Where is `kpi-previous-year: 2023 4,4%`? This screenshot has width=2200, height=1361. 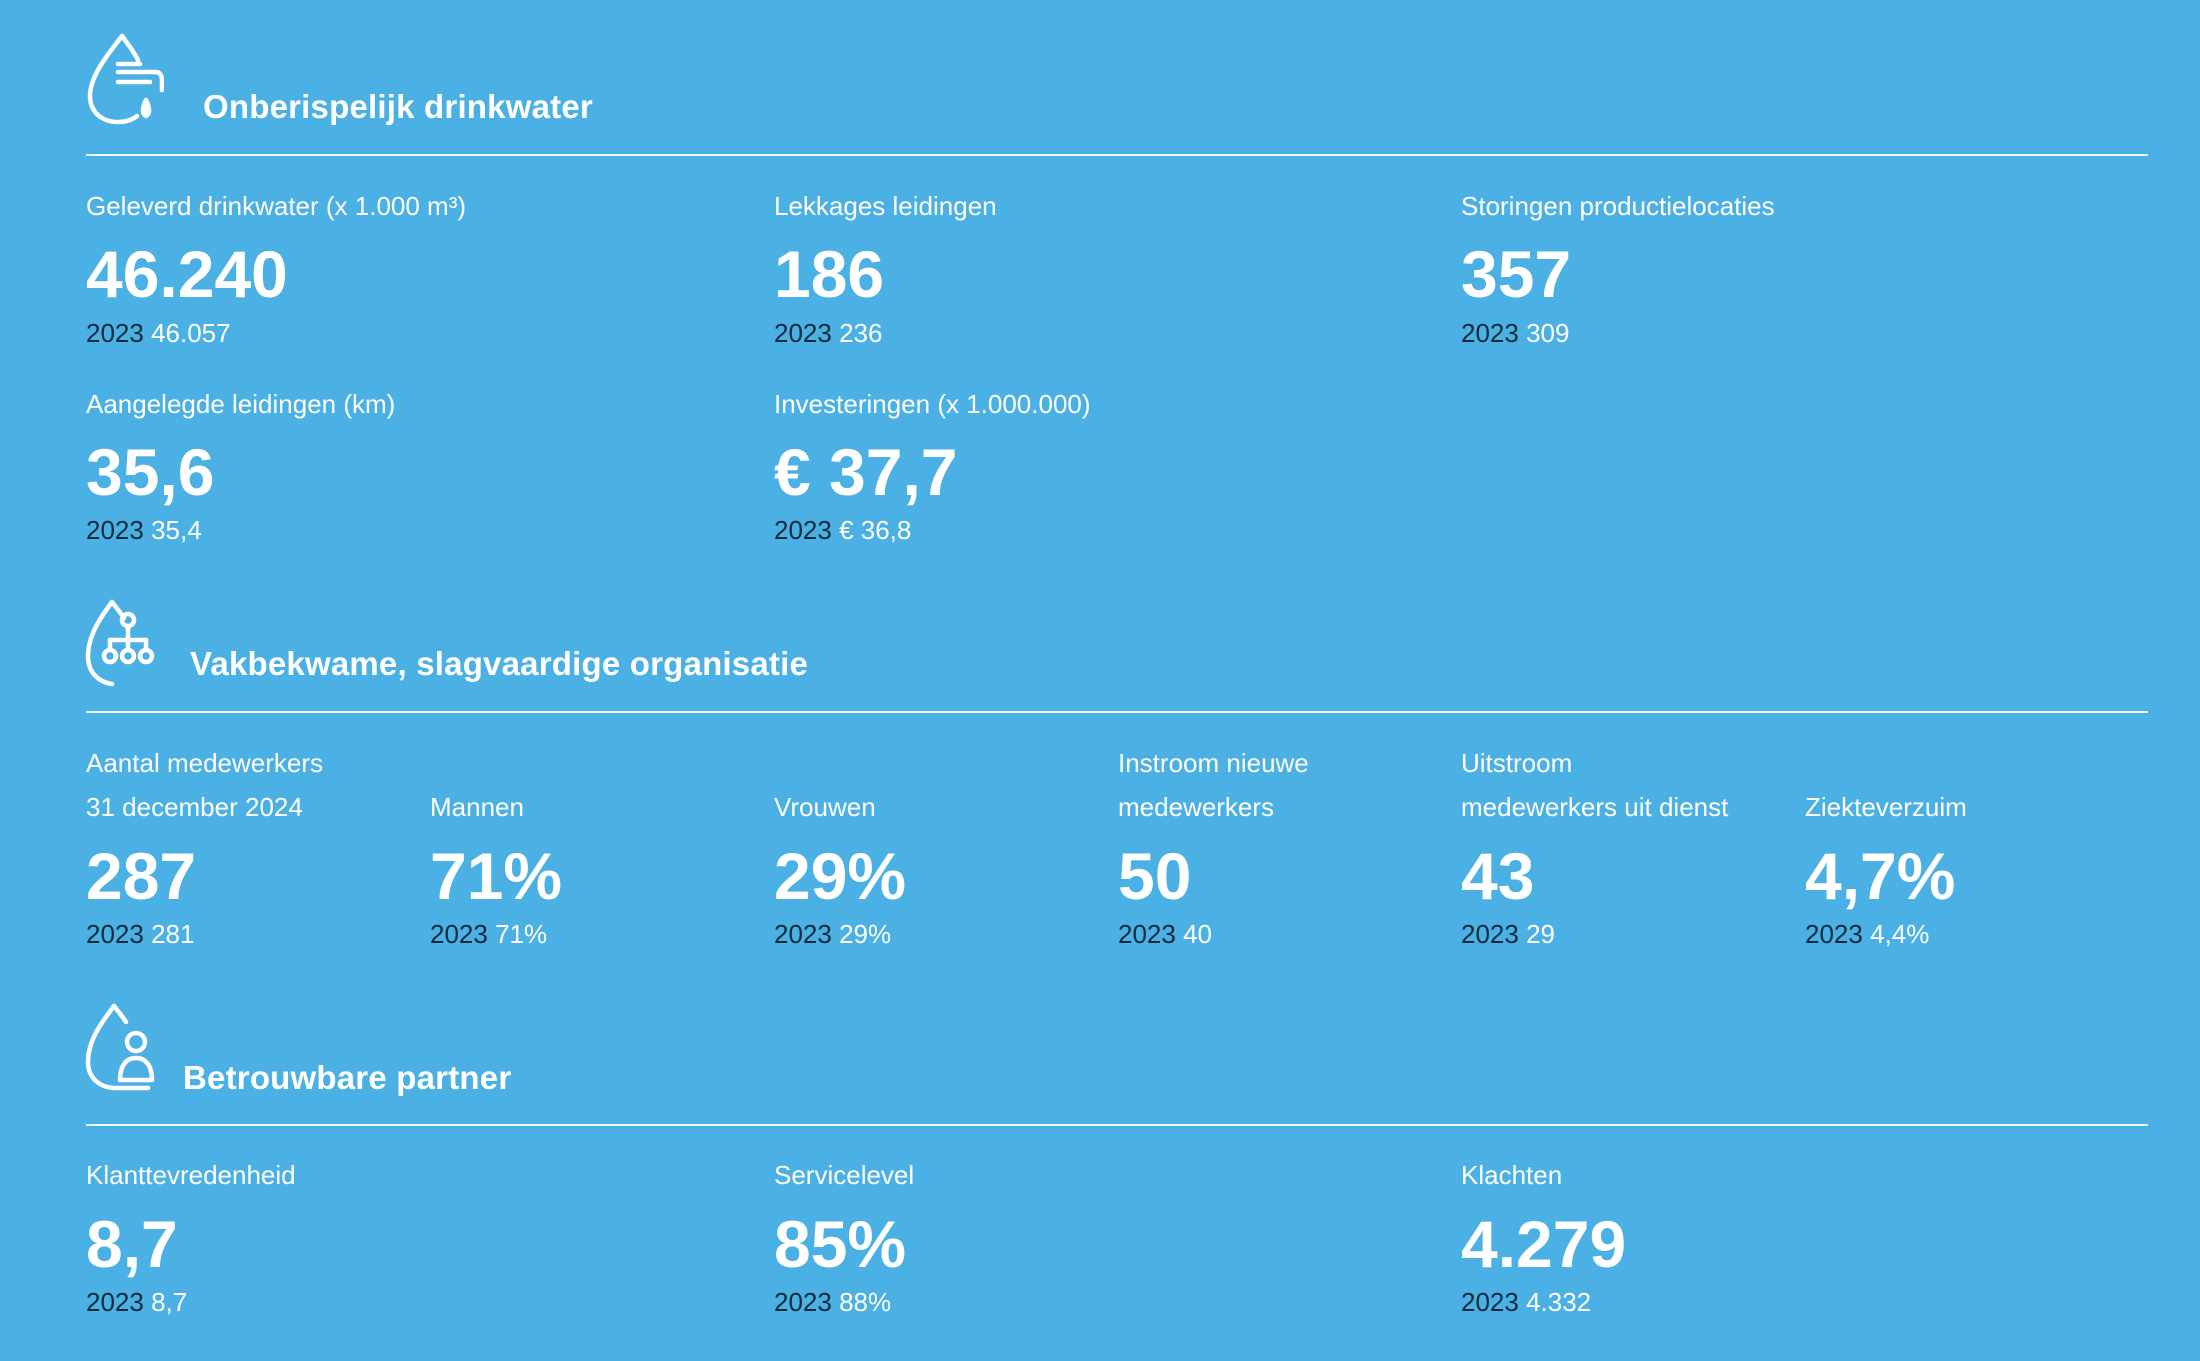
kpi-previous-year: 2023 4,4% is located at coordinates (1867, 934).